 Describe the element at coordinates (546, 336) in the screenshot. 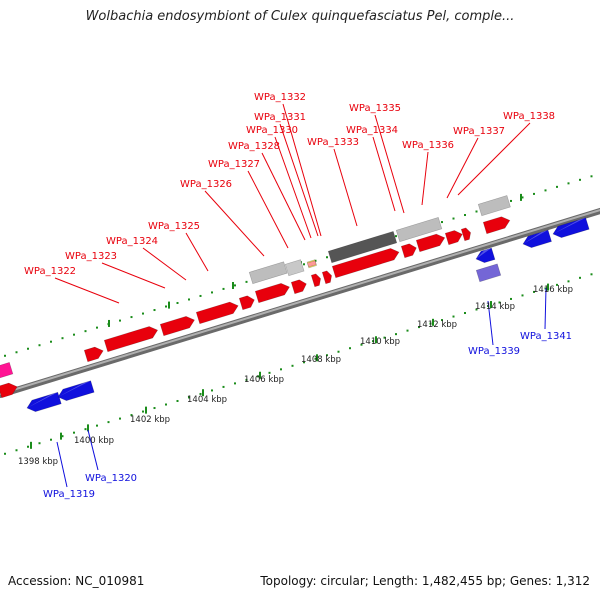

I see `gene-label: WPa_1341` at that location.